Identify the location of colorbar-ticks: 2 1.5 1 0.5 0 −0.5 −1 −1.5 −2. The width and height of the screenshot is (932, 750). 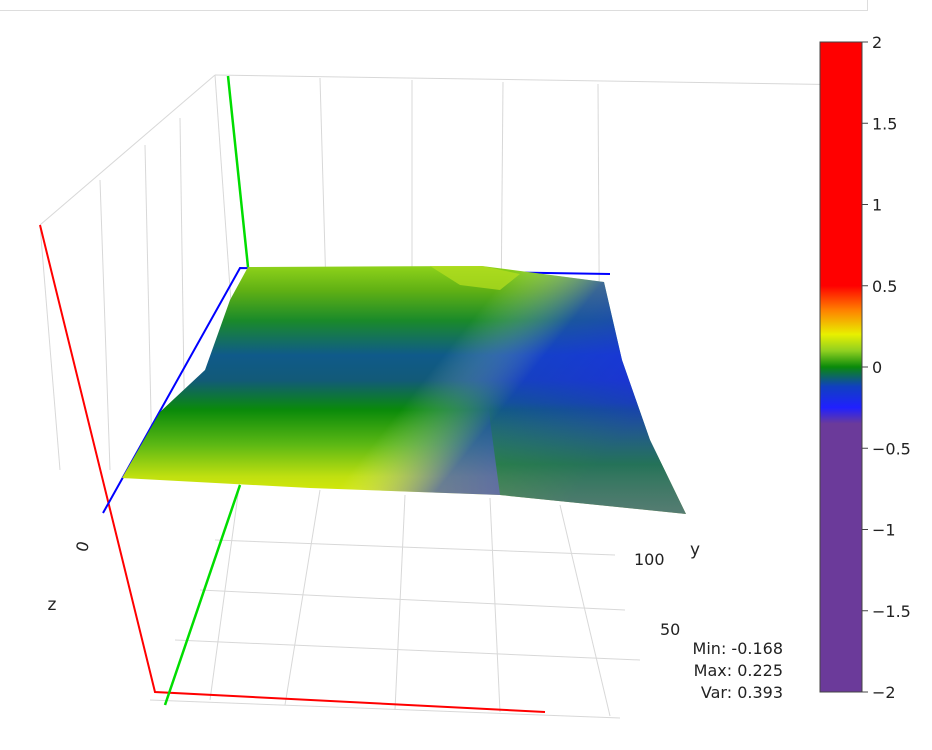
(886, 367).